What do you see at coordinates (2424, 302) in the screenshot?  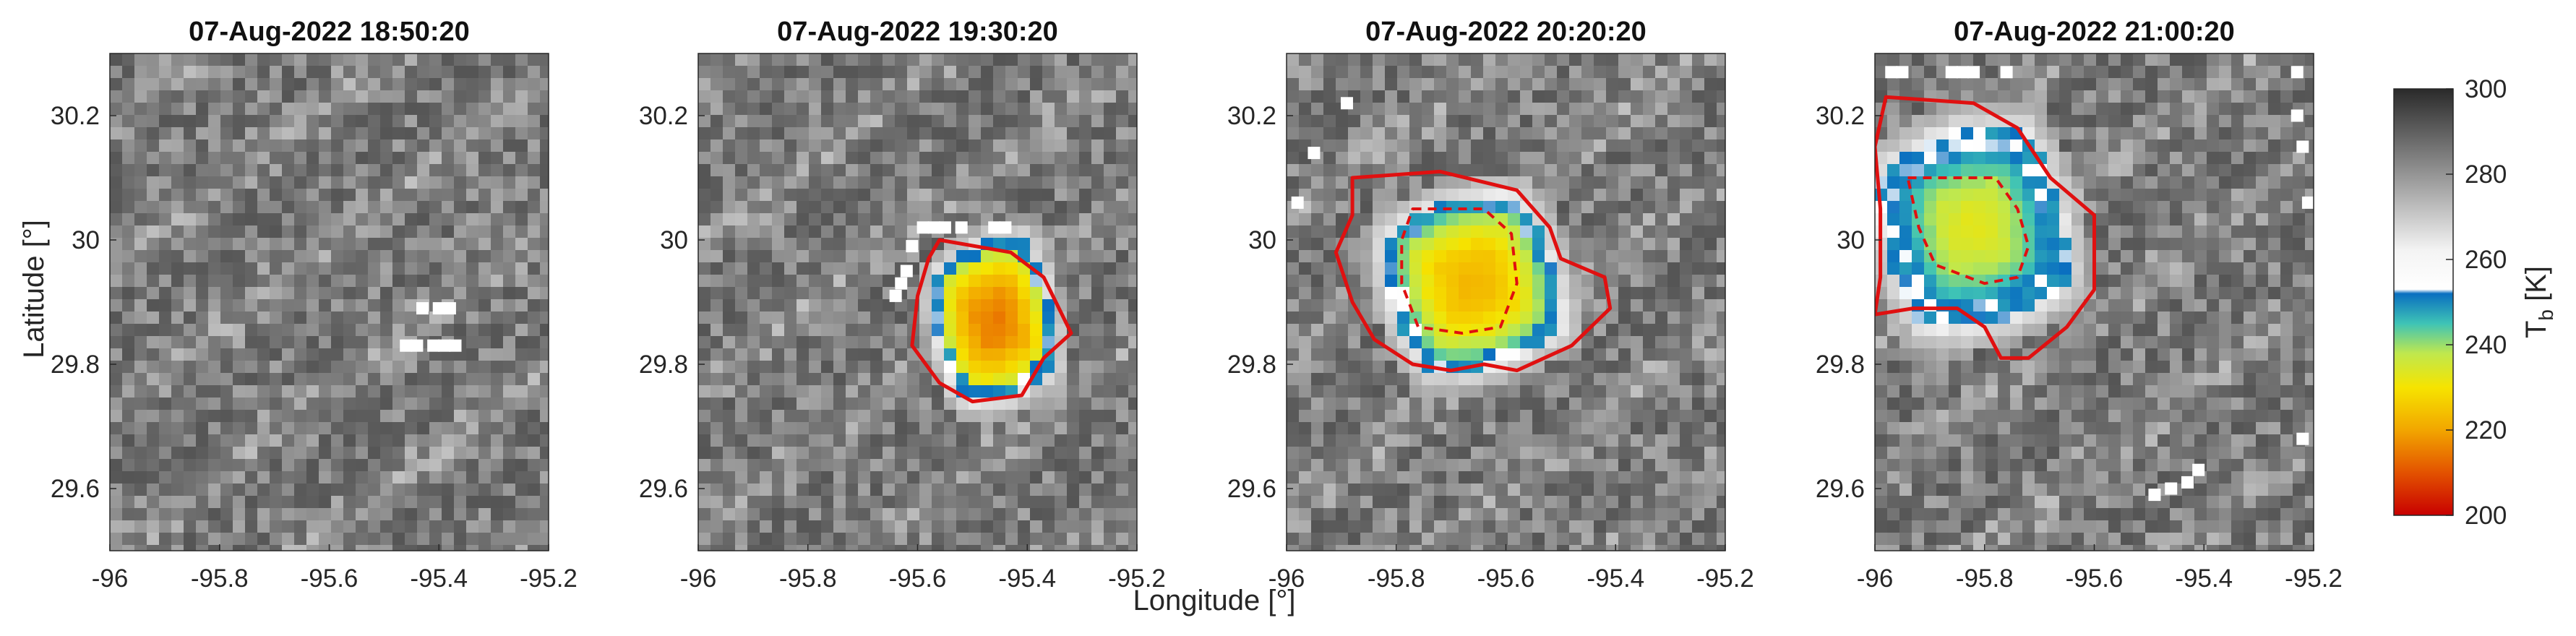 I see `colorbar-ramp` at bounding box center [2424, 302].